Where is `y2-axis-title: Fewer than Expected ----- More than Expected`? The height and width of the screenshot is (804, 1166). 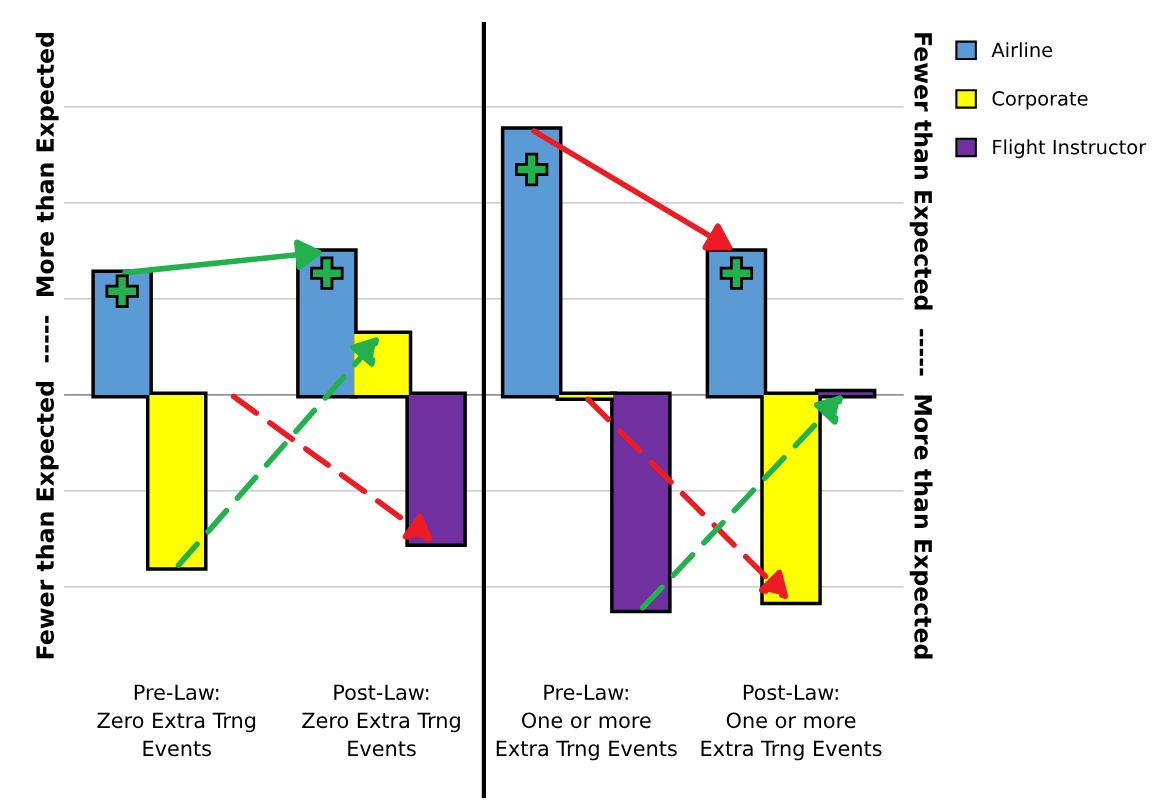 y2-axis-title: Fewer than Expected ----- More than Expected is located at coordinates (921, 346).